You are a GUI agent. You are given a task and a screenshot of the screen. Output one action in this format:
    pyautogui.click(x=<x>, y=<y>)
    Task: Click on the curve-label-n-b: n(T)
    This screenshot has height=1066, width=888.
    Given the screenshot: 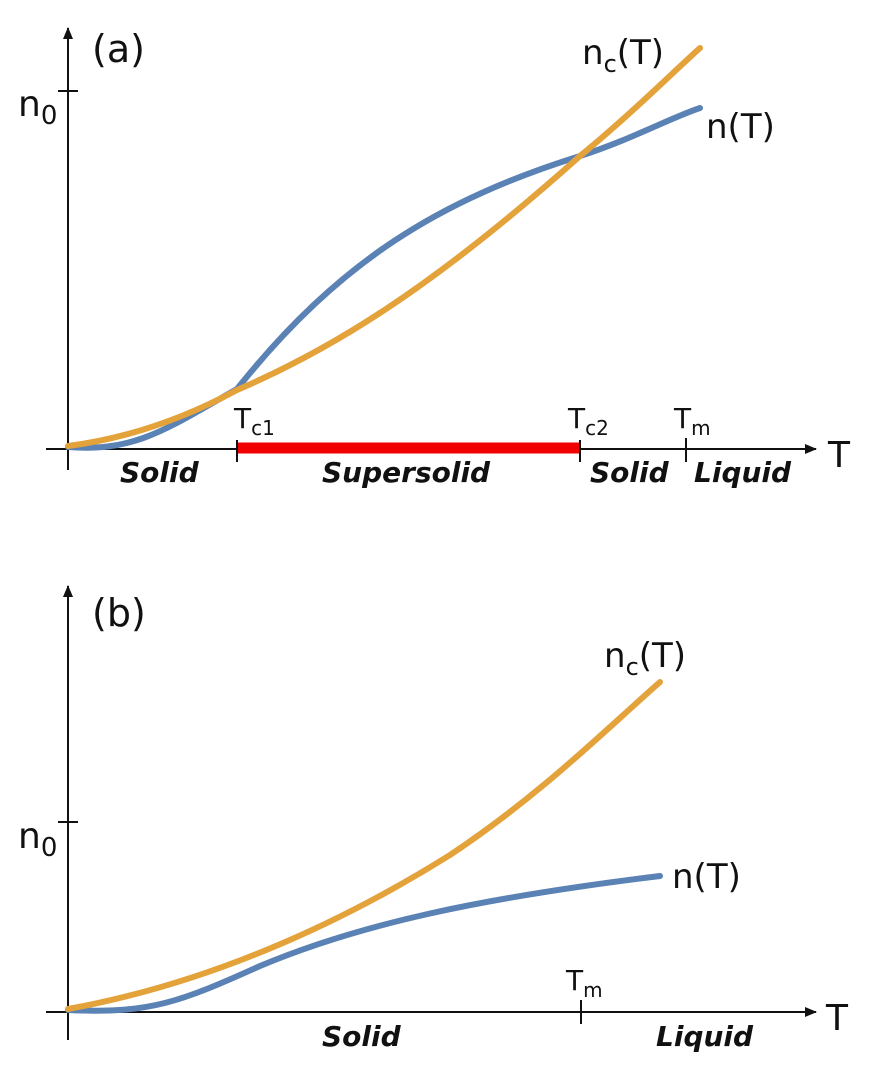 What is the action you would take?
    pyautogui.click(x=706, y=877)
    